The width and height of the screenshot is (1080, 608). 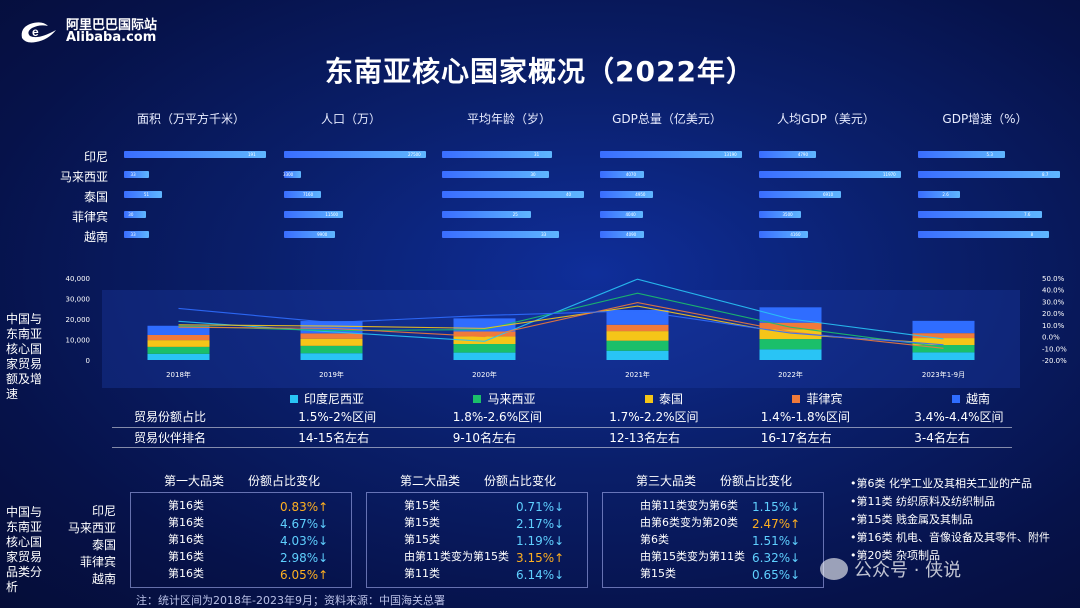 What do you see at coordinates (1045, 174) in the screenshot?
I see `metric-bar-value: 8.7` at bounding box center [1045, 174].